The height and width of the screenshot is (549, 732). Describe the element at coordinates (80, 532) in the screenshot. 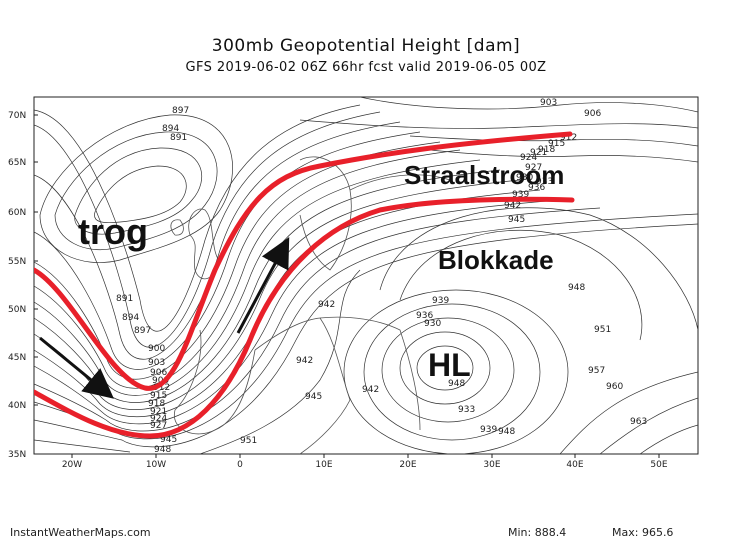

I see `source-credit: InstantWeatherMaps.com` at that location.